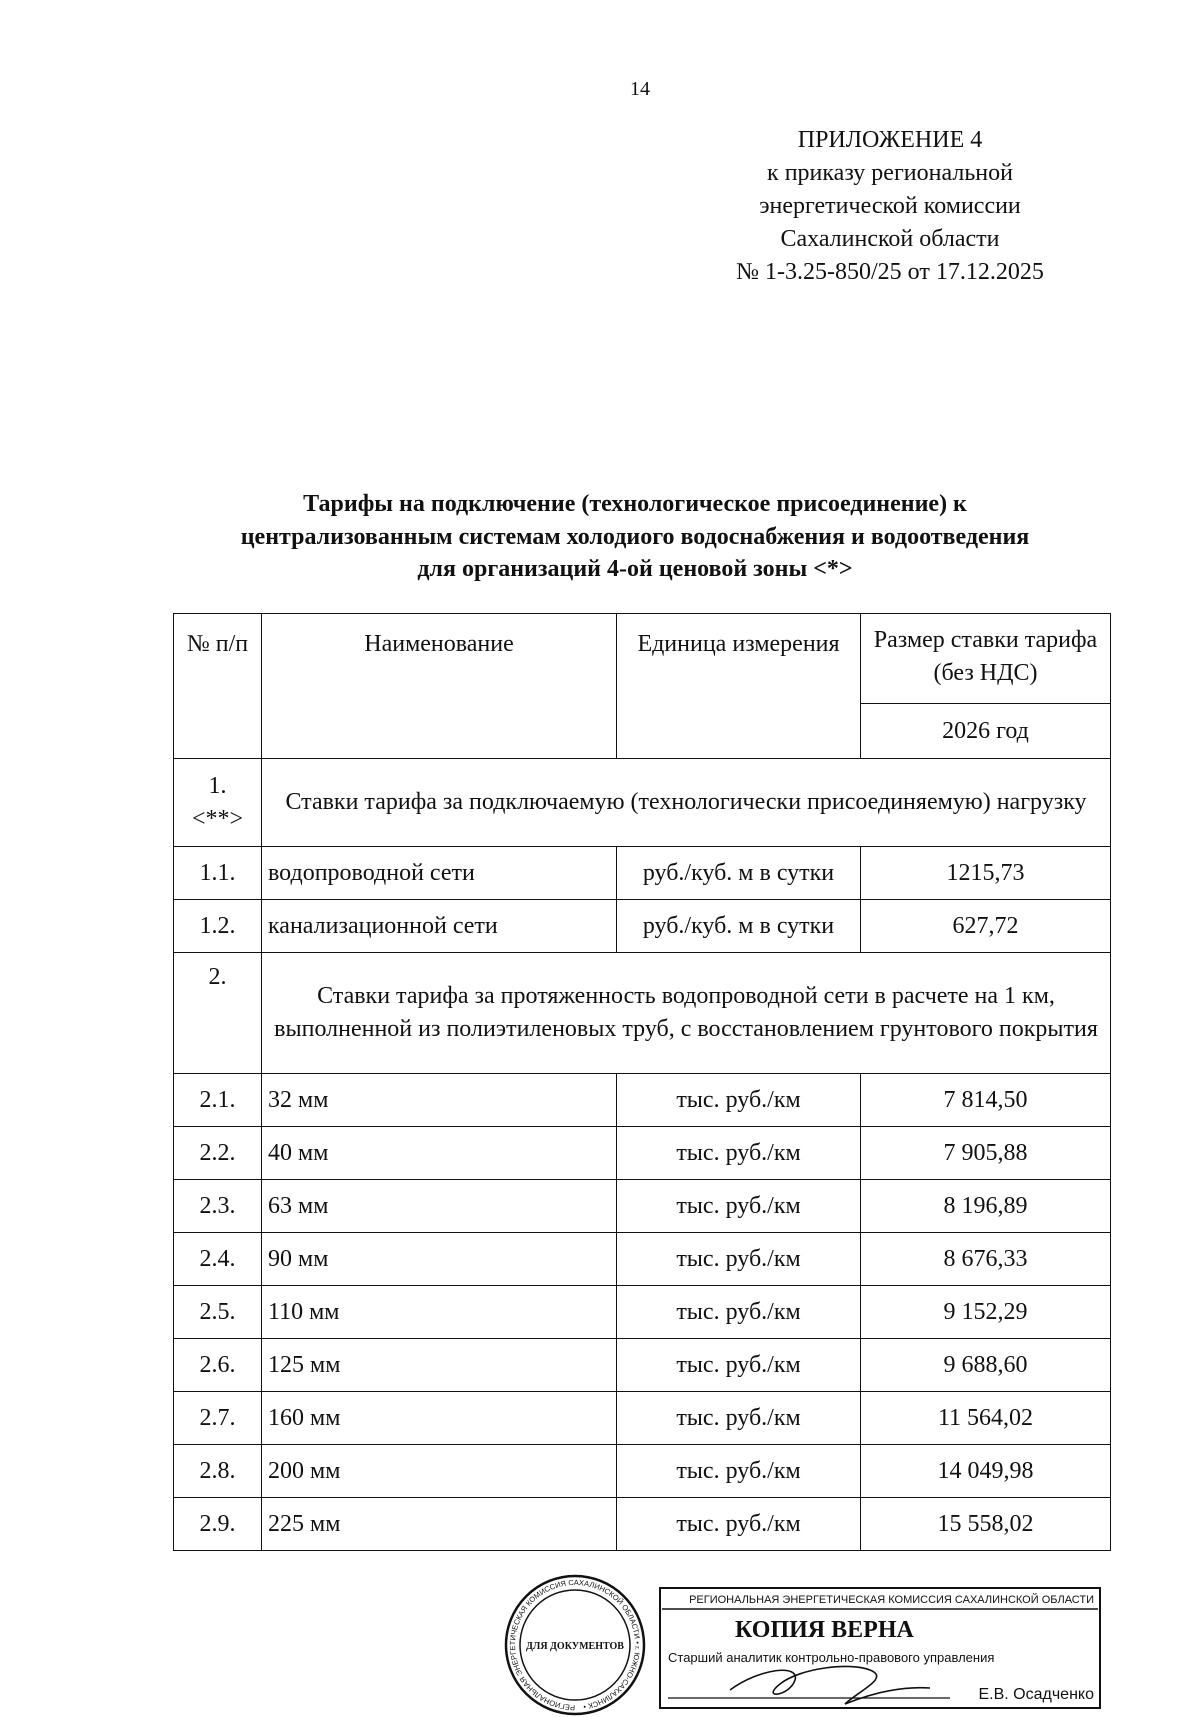 The height and width of the screenshot is (1717, 1200). Describe the element at coordinates (217, 802) in the screenshot. I see `section-num: 1. <**>` at that location.